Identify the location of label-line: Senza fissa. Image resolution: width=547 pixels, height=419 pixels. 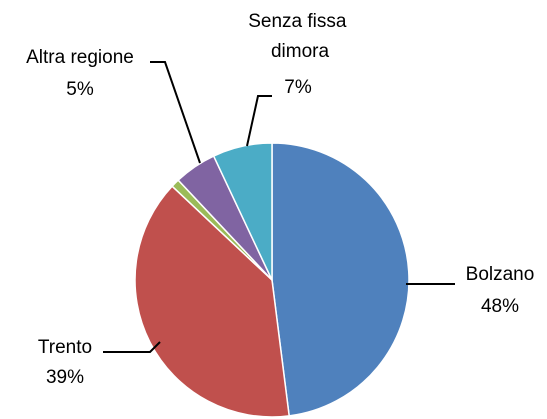
(300, 21).